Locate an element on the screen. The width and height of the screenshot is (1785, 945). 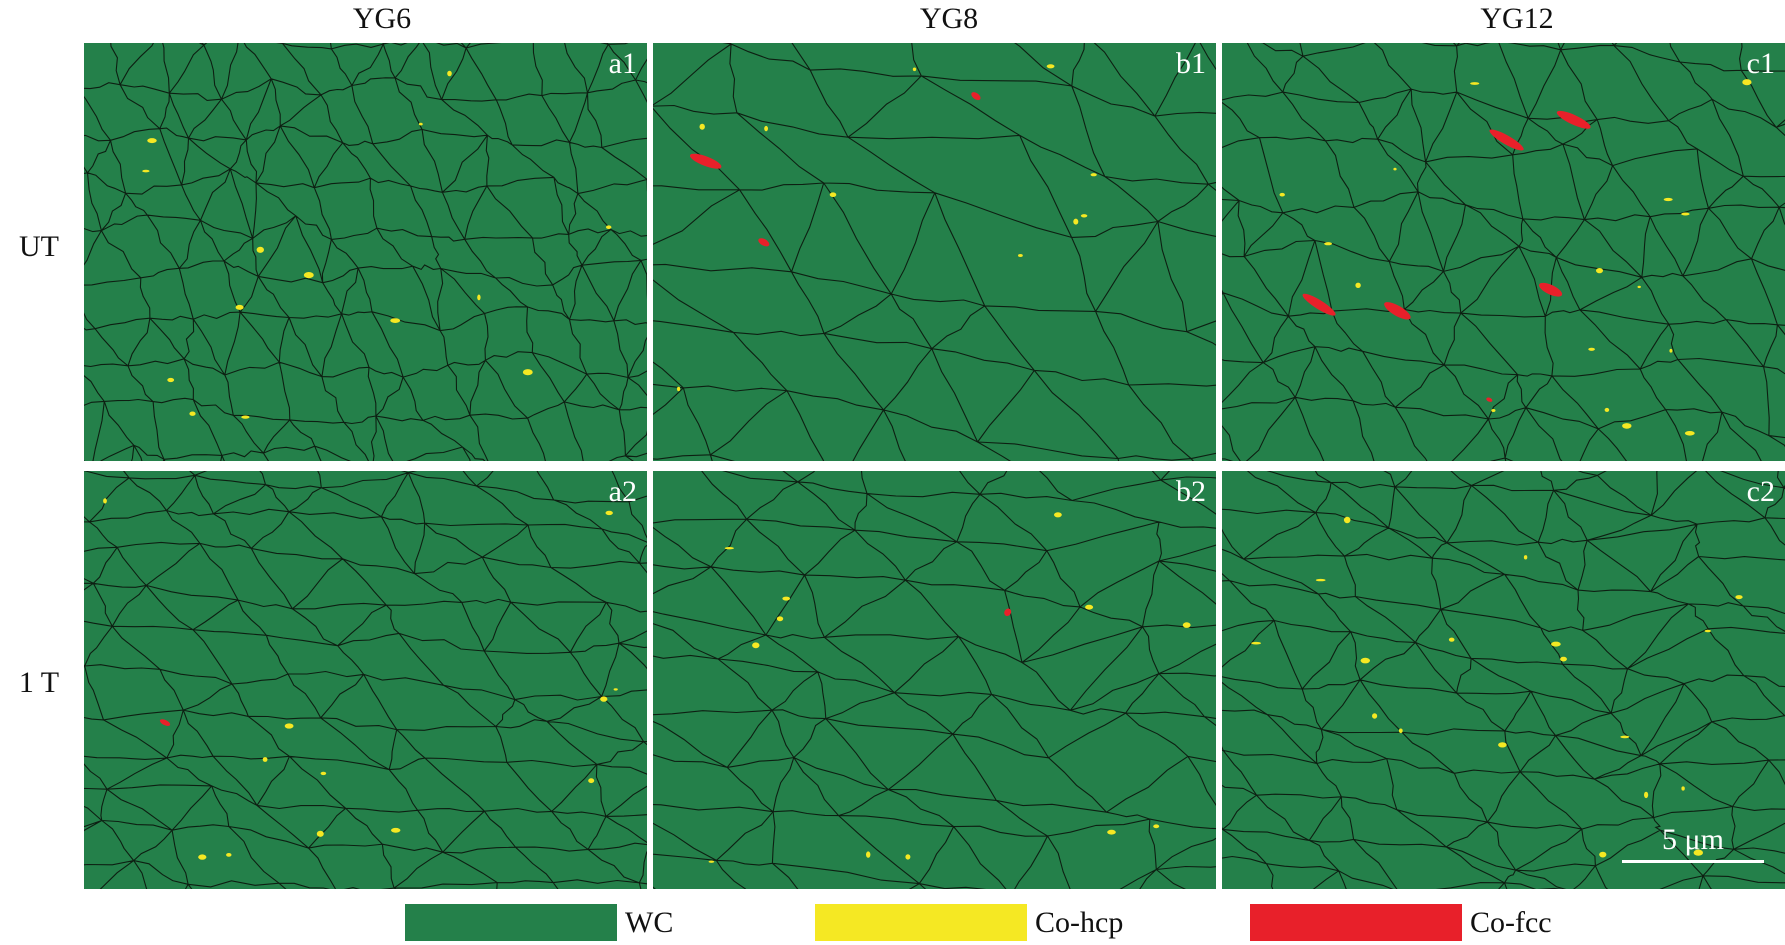
scale-bar: 5 μm is located at coordinates (1693, 843).